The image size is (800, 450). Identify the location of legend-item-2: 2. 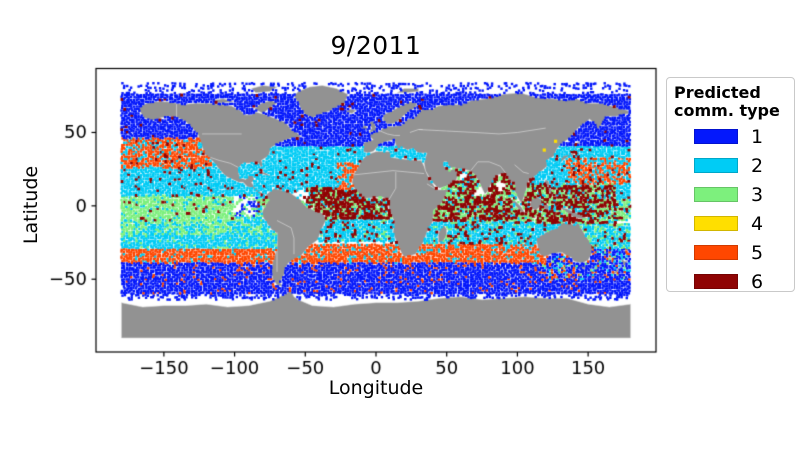
(730, 165).